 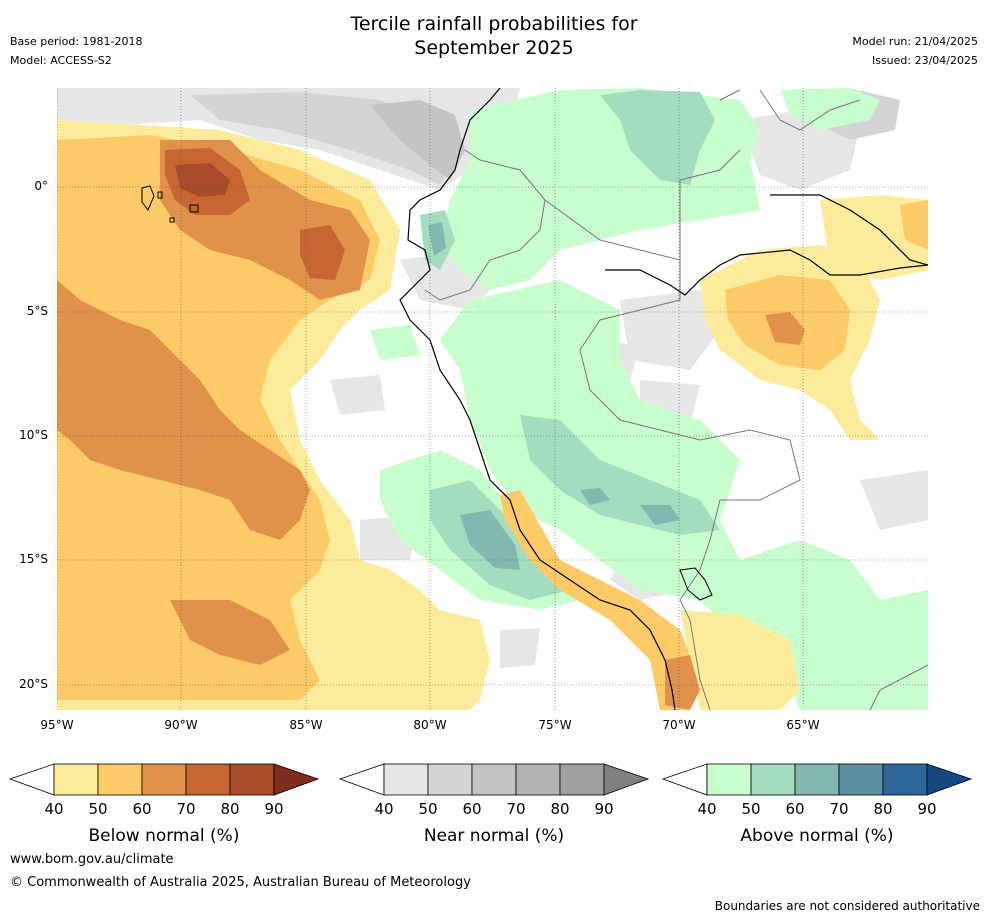 What do you see at coordinates (164, 779) in the screenshot?
I see `below-normal-colorbar` at bounding box center [164, 779].